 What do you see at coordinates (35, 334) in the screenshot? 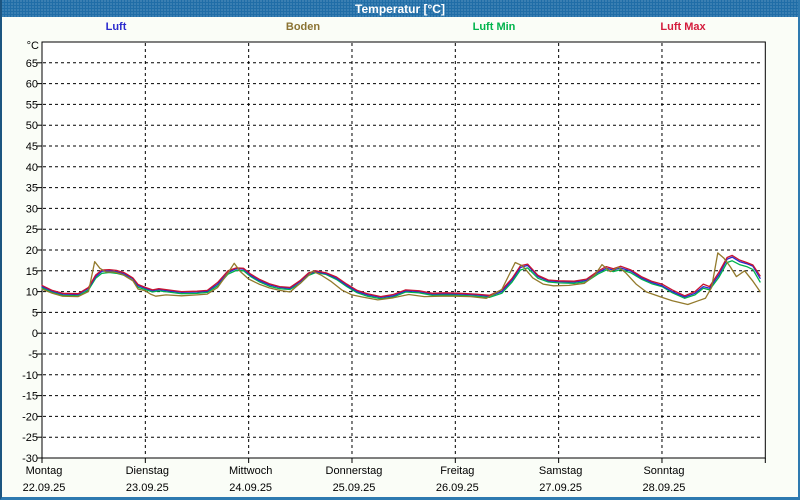
I see `y-tick-label: 0` at bounding box center [35, 334].